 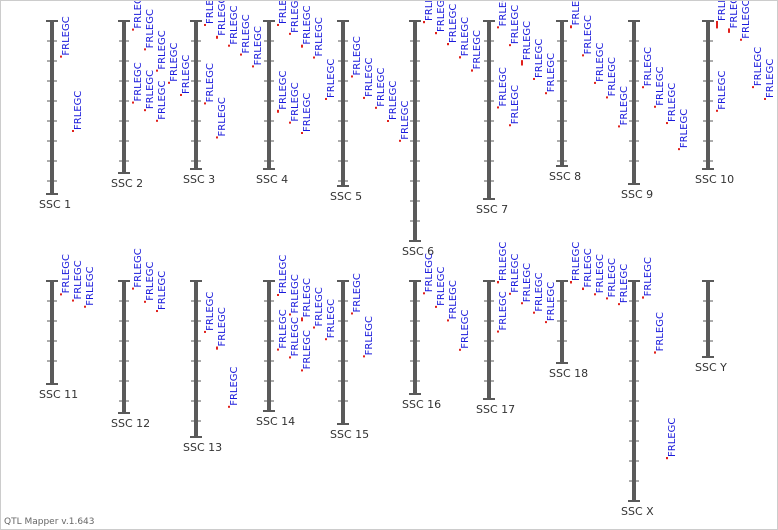 I want to click on chromosome-label: SSC 17, so click(x=495, y=409).